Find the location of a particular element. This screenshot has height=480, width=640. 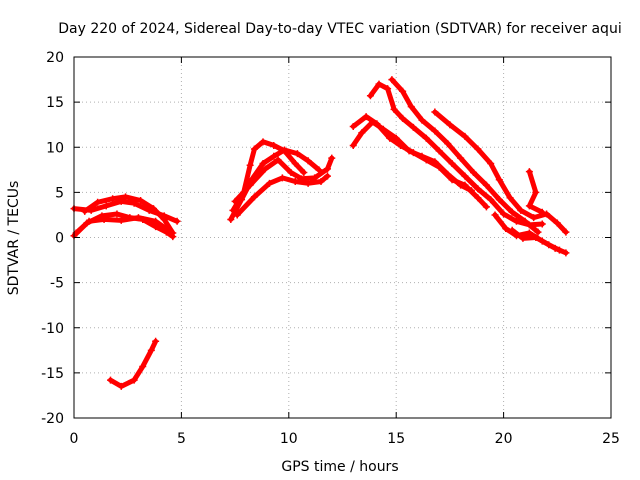

x-tick-label: 0 is located at coordinates (74, 439).